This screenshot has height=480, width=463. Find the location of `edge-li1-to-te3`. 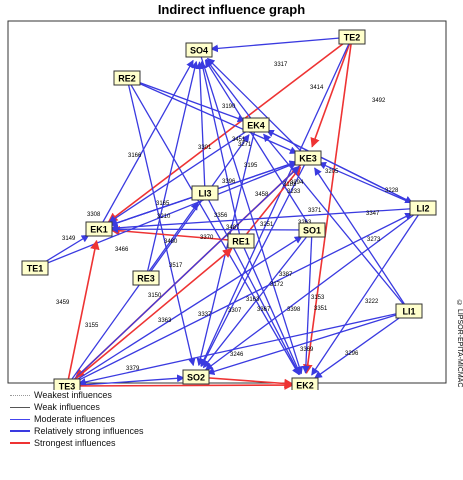

edge-li1-to-te3 is located at coordinates (243, 348).